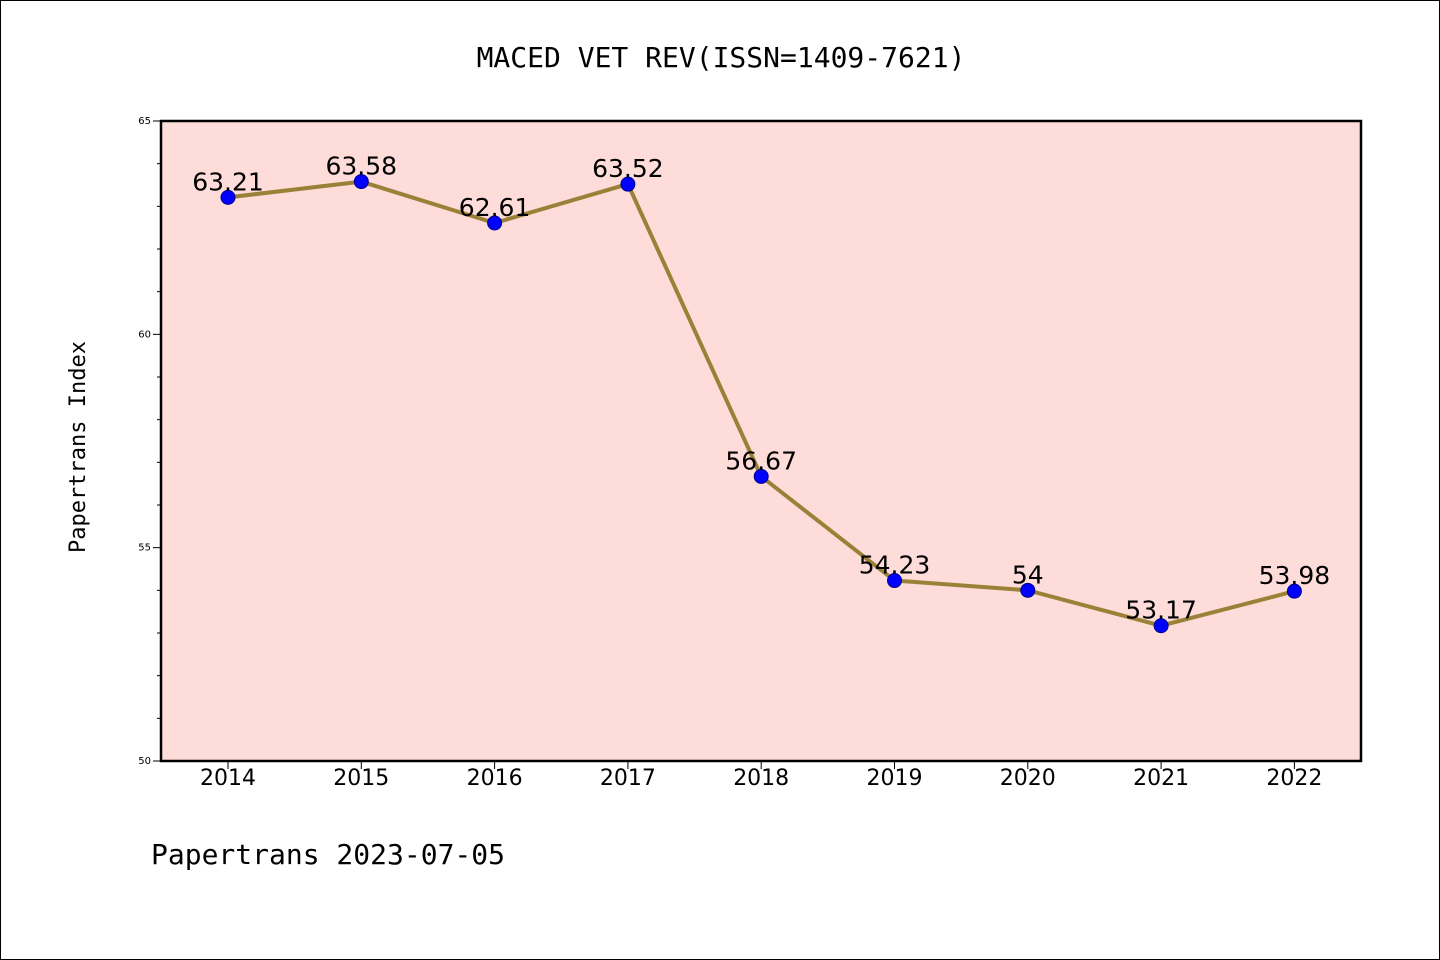  What do you see at coordinates (895, 778) in the screenshot?
I see `x-tick-label: 2019` at bounding box center [895, 778].